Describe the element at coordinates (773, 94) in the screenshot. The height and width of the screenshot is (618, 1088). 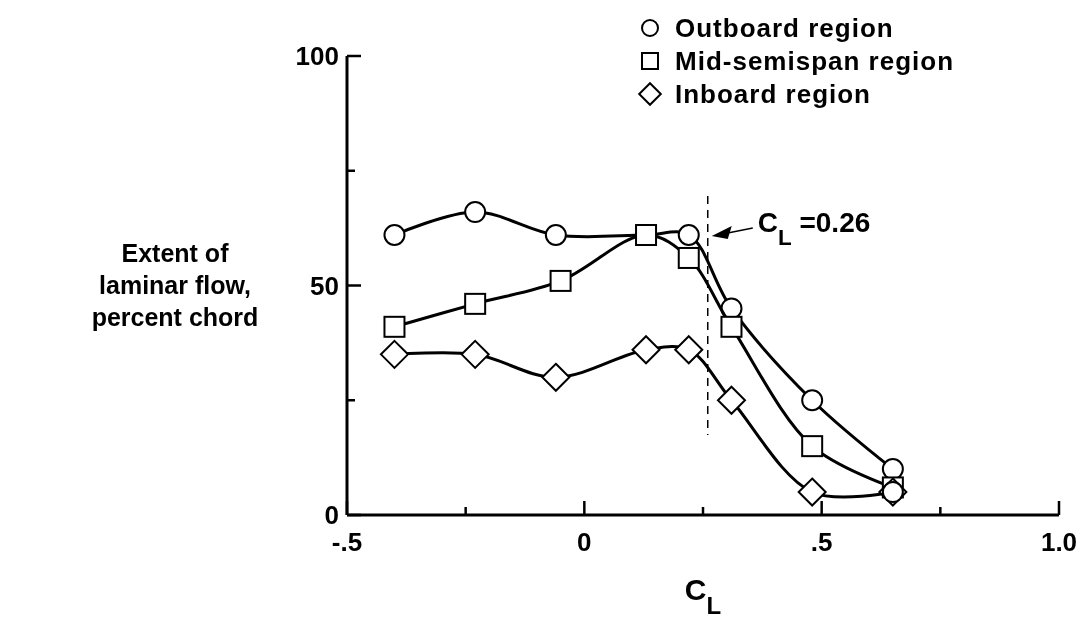
I see `legend-label: Inboard region` at that location.